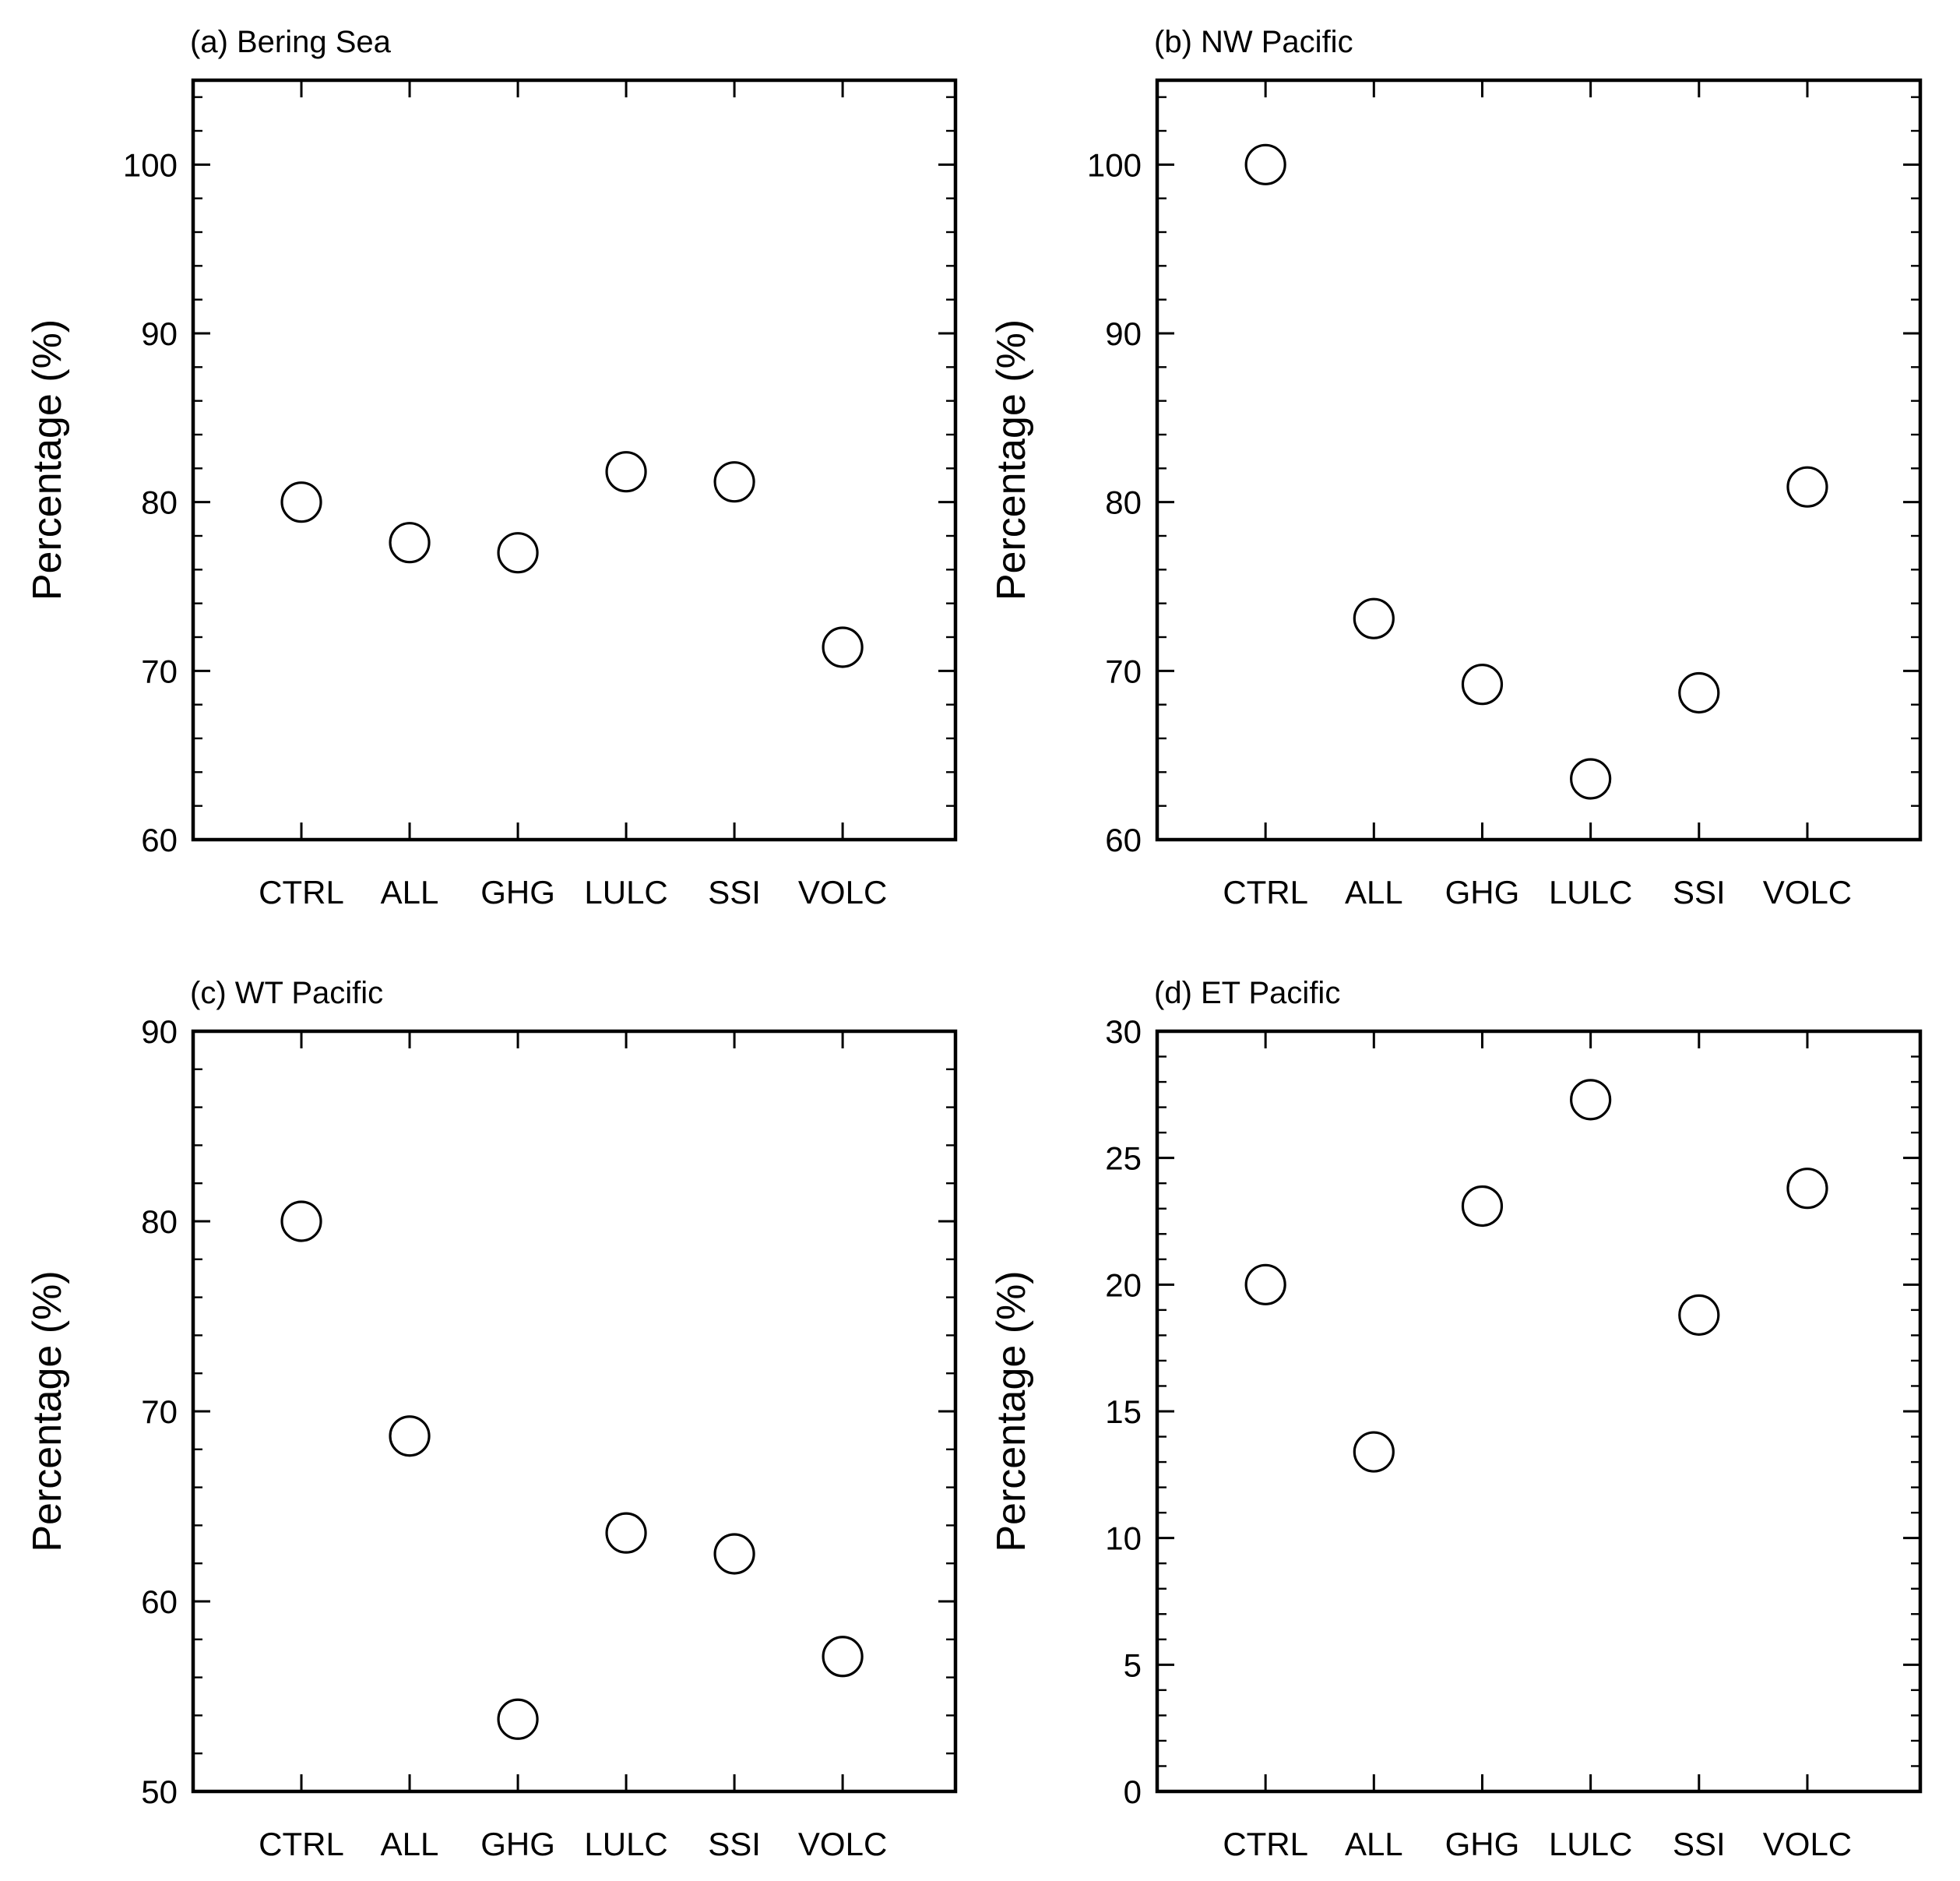  What do you see at coordinates (1253, 42) in the screenshot?
I see `panel-title: (b) NW Pacific` at bounding box center [1253, 42].